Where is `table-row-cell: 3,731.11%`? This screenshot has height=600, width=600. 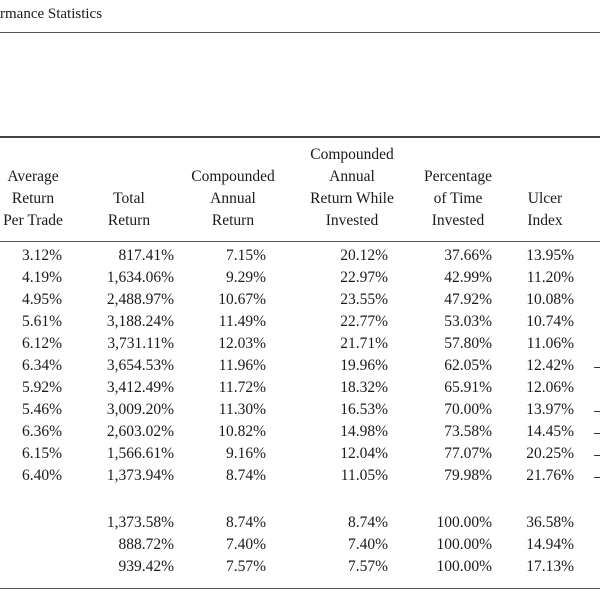 table-row-cell: 3,731.11% is located at coordinates (140, 343).